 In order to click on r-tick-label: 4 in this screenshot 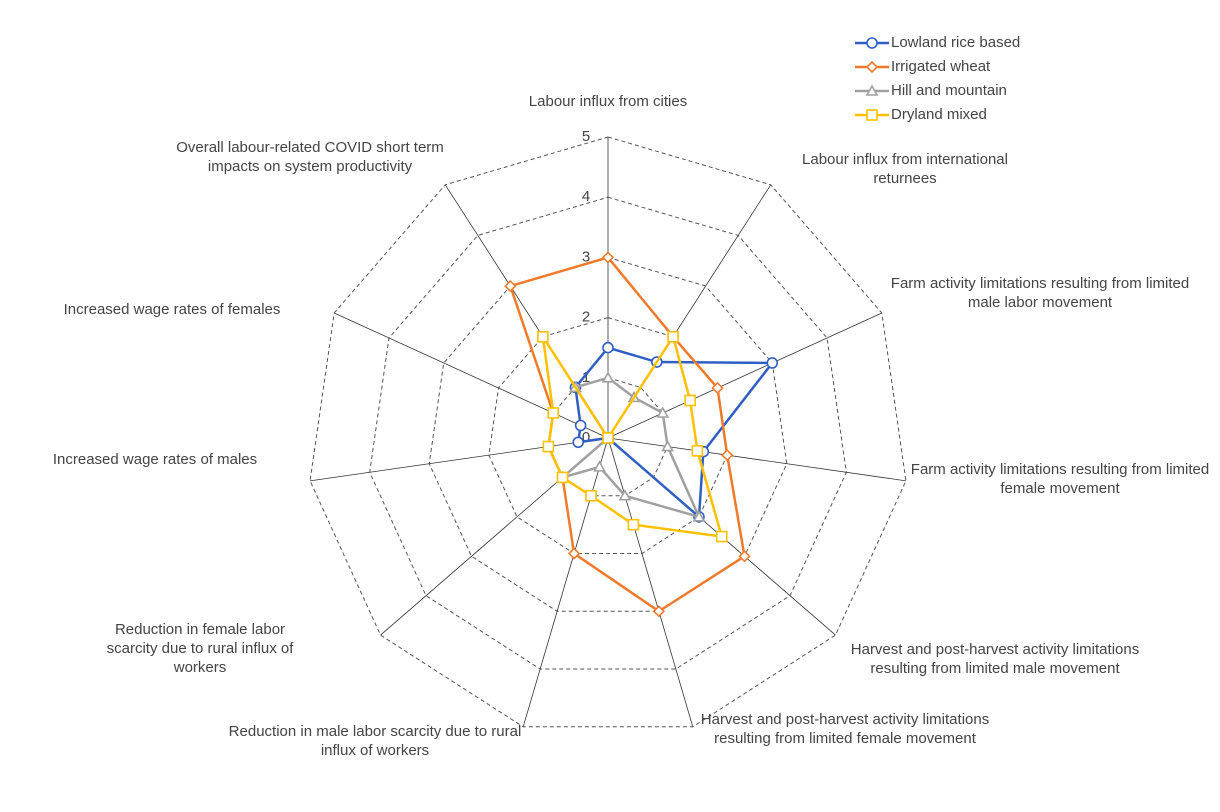, I will do `click(586, 196)`.